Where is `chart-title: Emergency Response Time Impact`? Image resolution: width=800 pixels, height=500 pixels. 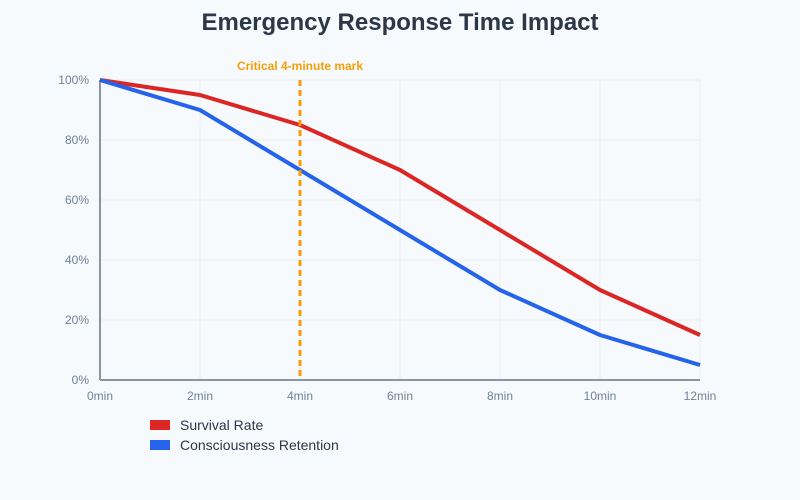 chart-title: Emergency Response Time Impact is located at coordinates (399, 22).